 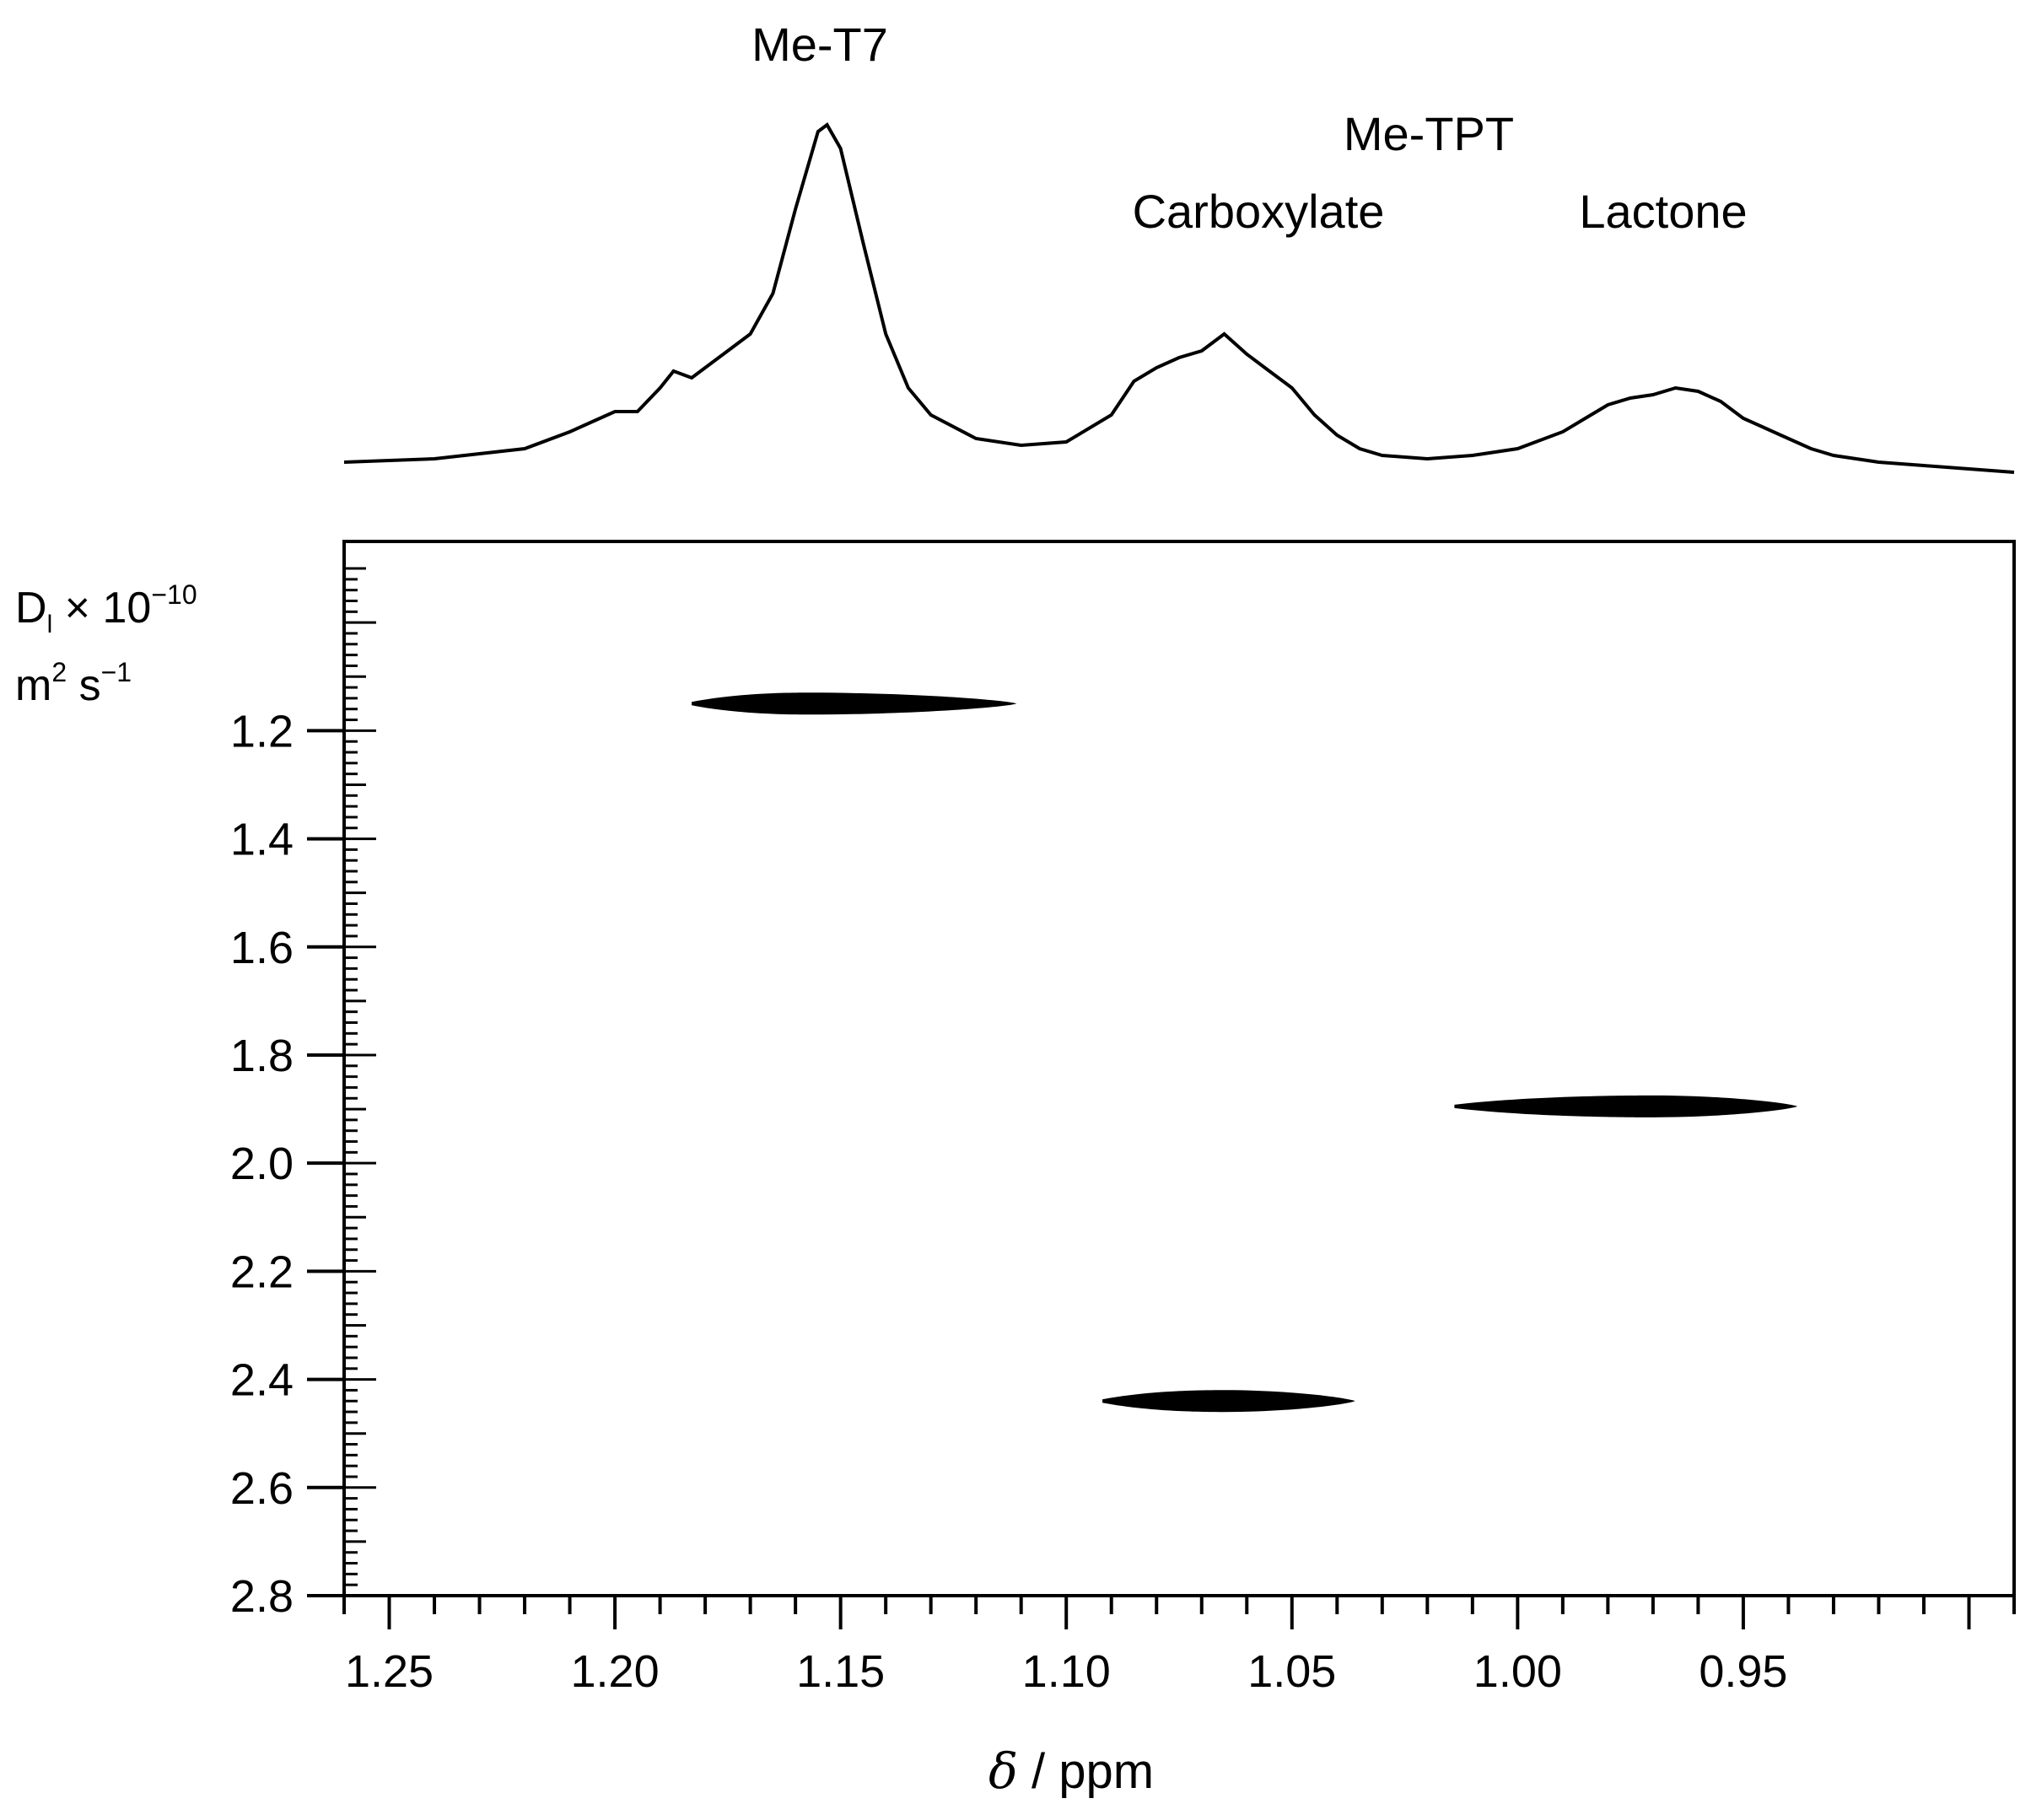 What do you see at coordinates (262, 1380) in the screenshot?
I see `y-tick-label: 2.4` at bounding box center [262, 1380].